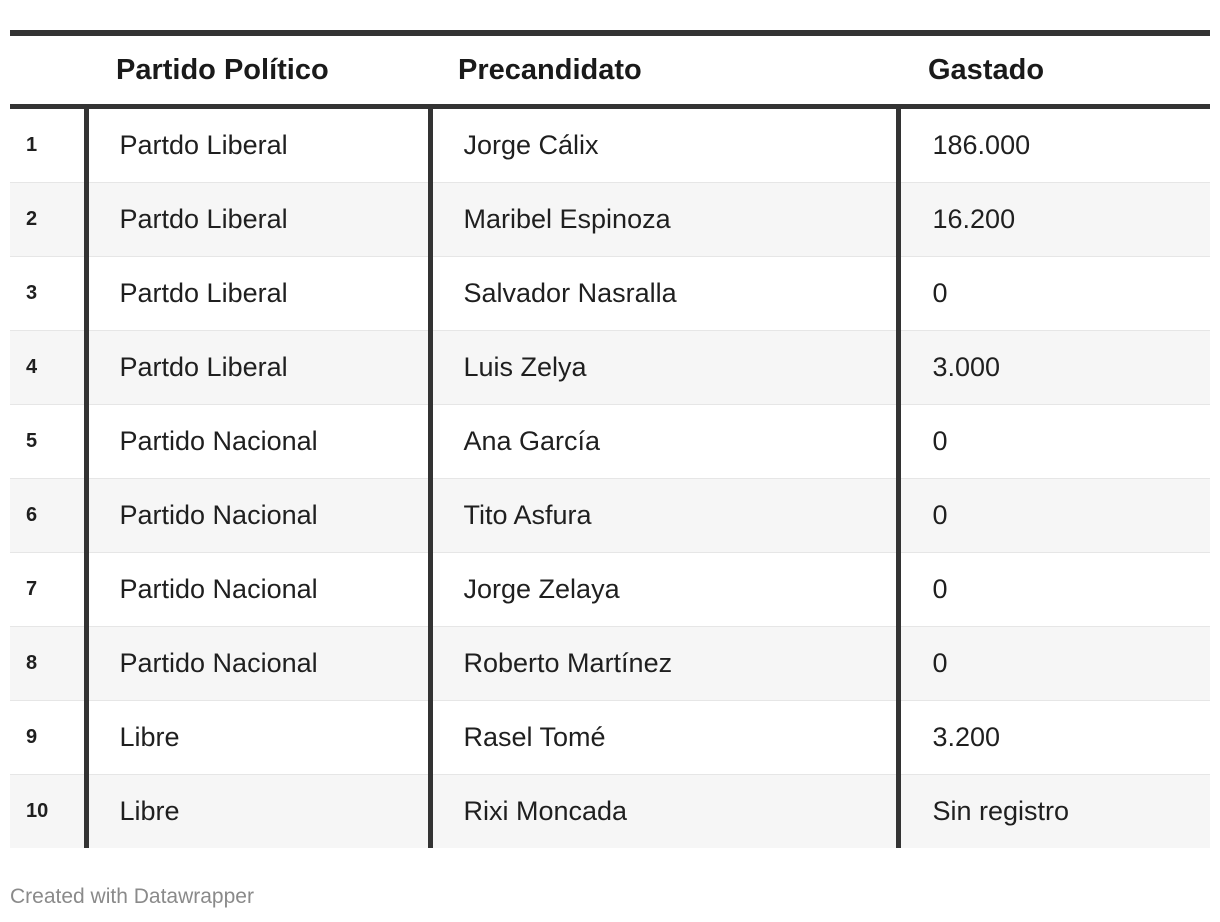 This screenshot has width=1220, height=922. What do you see at coordinates (1054, 367) in the screenshot?
I see `row-gastado-cell: 3.000` at bounding box center [1054, 367].